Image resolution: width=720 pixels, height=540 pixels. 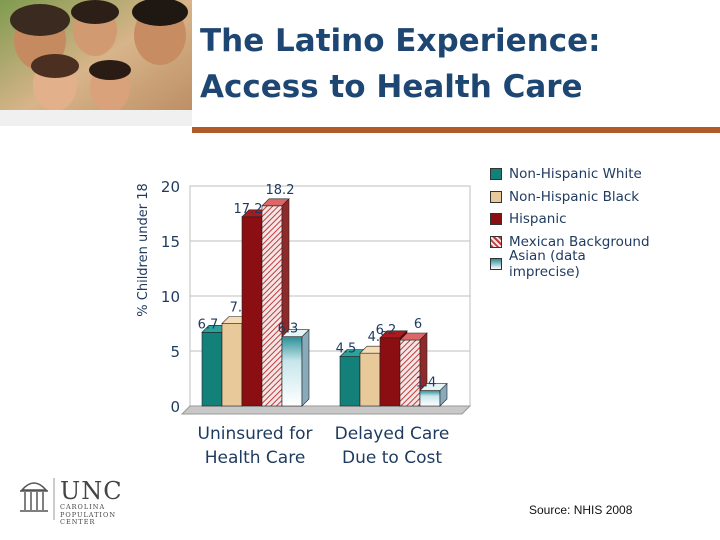 What do you see at coordinates (456, 130) in the screenshot?
I see `title-divider` at bounding box center [456, 130].